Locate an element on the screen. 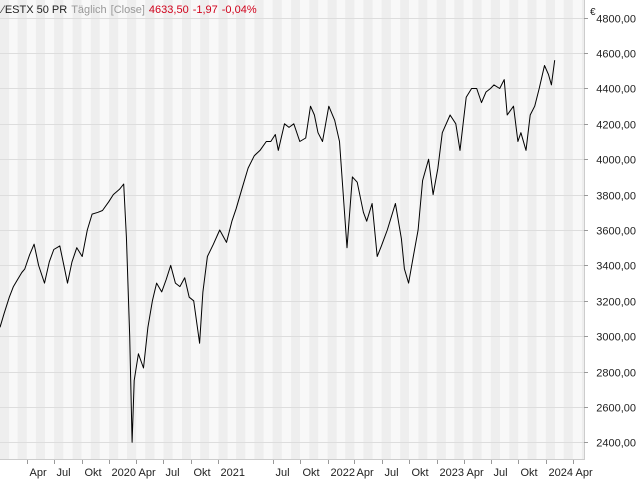  y-tick-label: 3000,00 is located at coordinates (616, 338).